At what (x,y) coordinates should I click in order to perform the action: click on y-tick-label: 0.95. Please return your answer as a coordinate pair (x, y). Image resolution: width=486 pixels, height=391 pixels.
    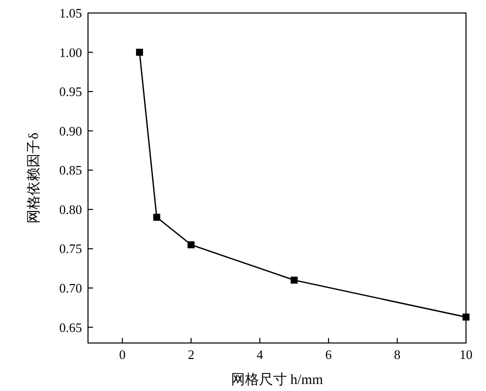
    Looking at the image, I should click on (70, 92).